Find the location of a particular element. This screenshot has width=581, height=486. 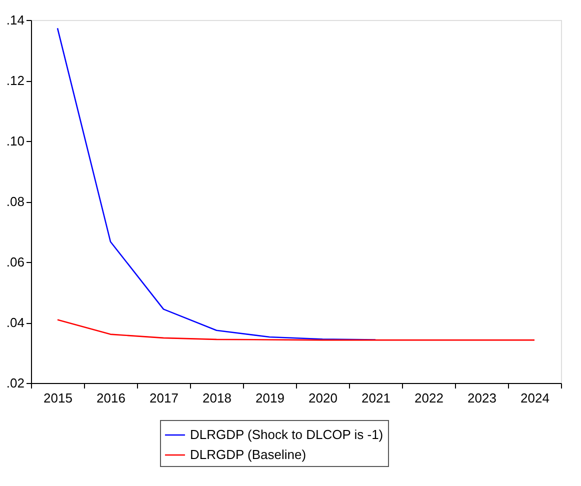

x-tick-label: 2022 is located at coordinates (429, 398).